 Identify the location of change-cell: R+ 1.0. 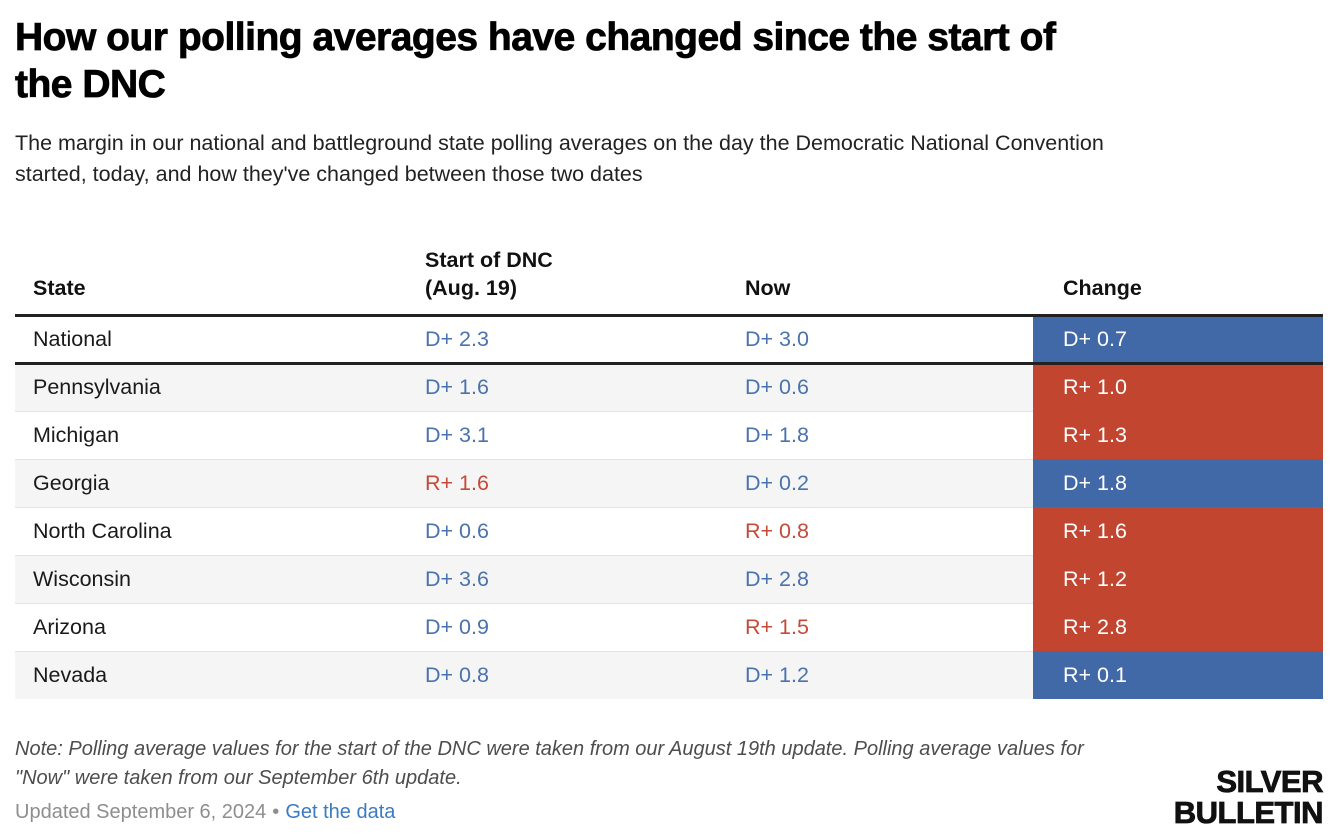
(1178, 387).